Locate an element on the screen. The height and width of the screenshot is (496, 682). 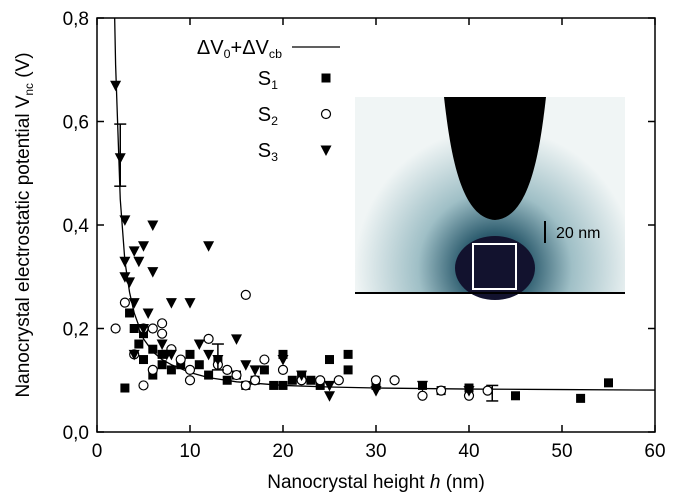
text-part: (V) is located at coordinates (23, 67).